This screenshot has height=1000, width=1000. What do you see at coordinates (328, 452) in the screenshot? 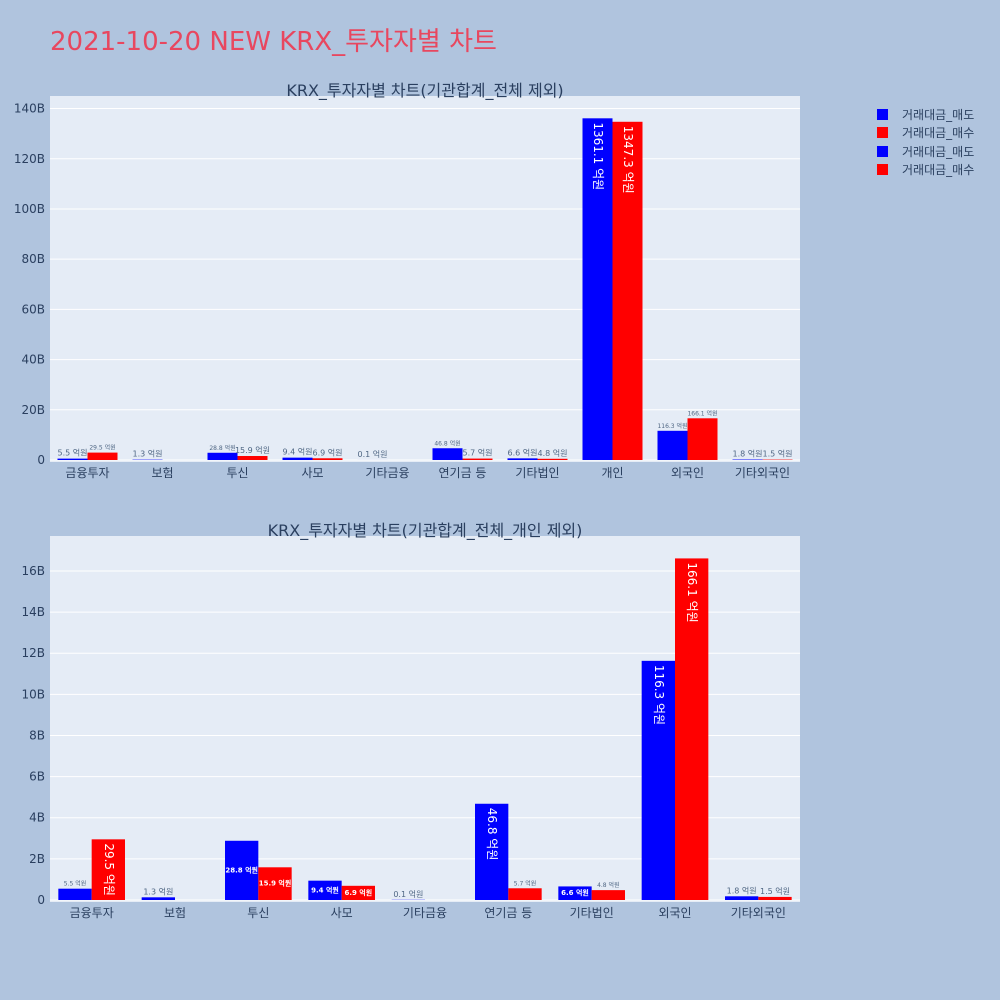
I see `data-label: 6.9 억원` at bounding box center [328, 452].